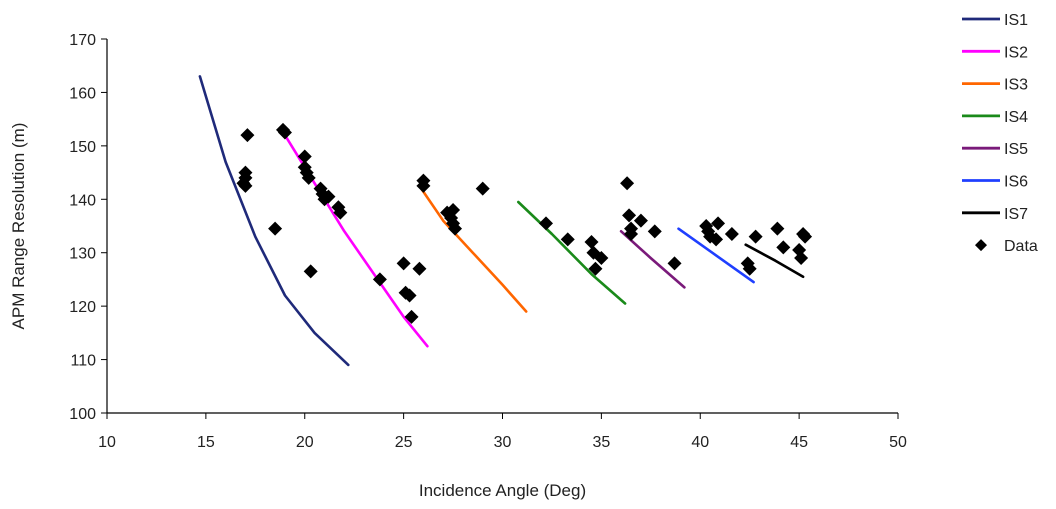  What do you see at coordinates (1016, 20) in the screenshot?
I see `legend-label: IS1` at bounding box center [1016, 20].